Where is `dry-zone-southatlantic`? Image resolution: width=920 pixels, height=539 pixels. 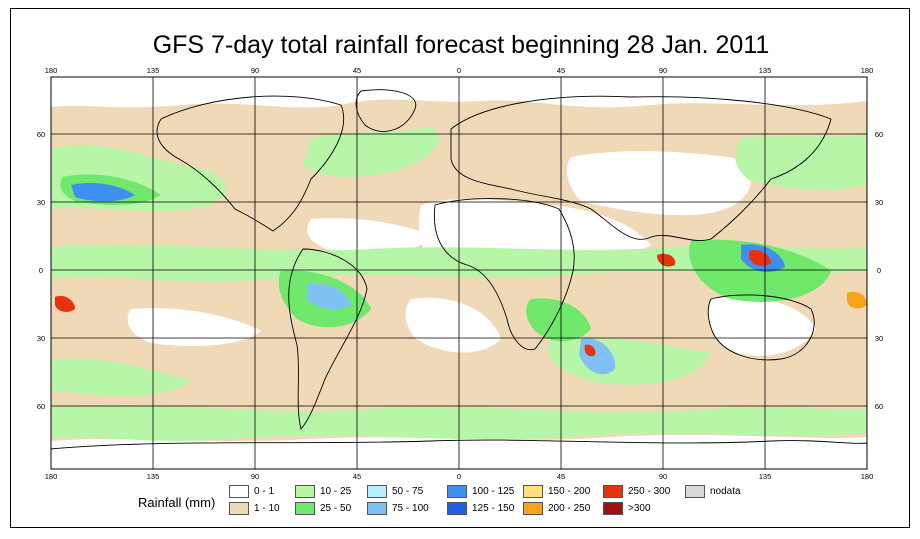
dry-zone-southatlantic is located at coordinates (453, 325).